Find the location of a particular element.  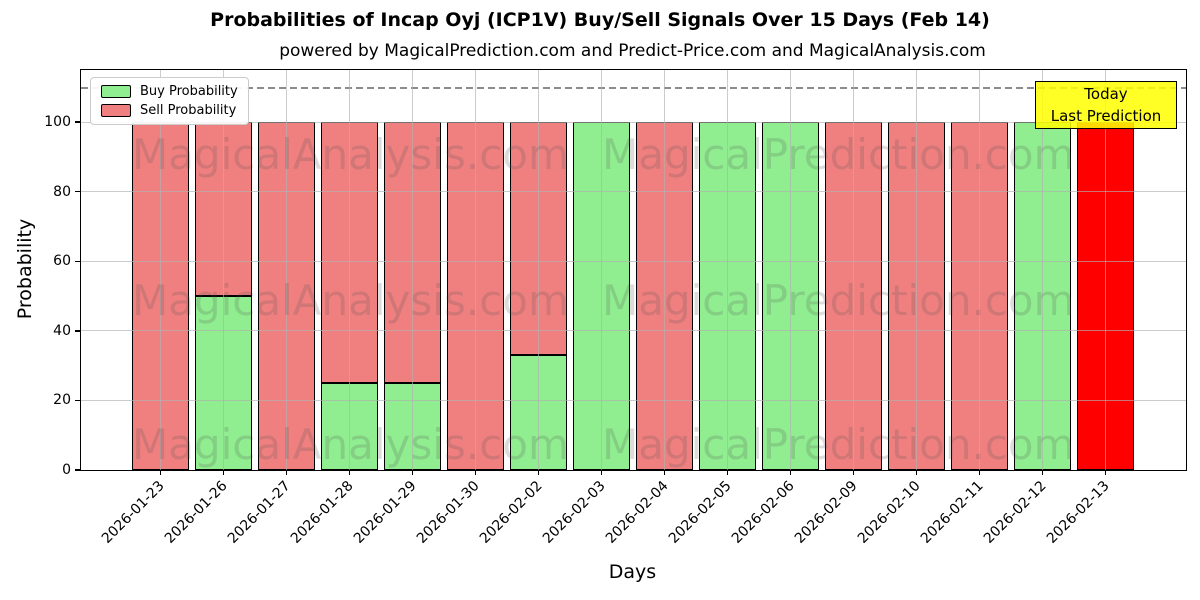

x-tick-label: 2026-02-13 is located at coordinates (1078, 512).